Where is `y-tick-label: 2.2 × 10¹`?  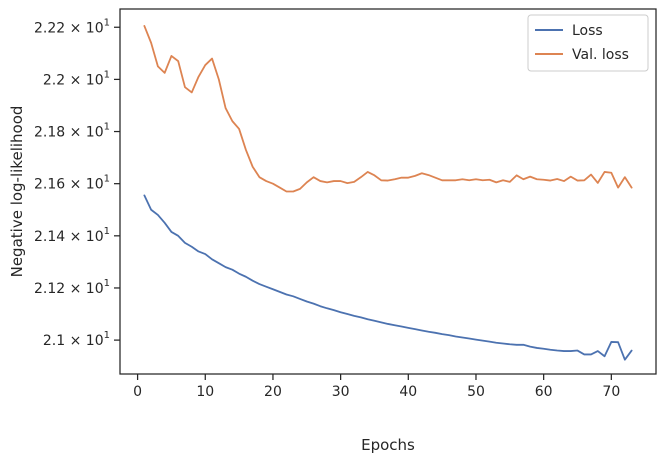 y-tick-label: 2.2 × 10¹ is located at coordinates (76, 78).